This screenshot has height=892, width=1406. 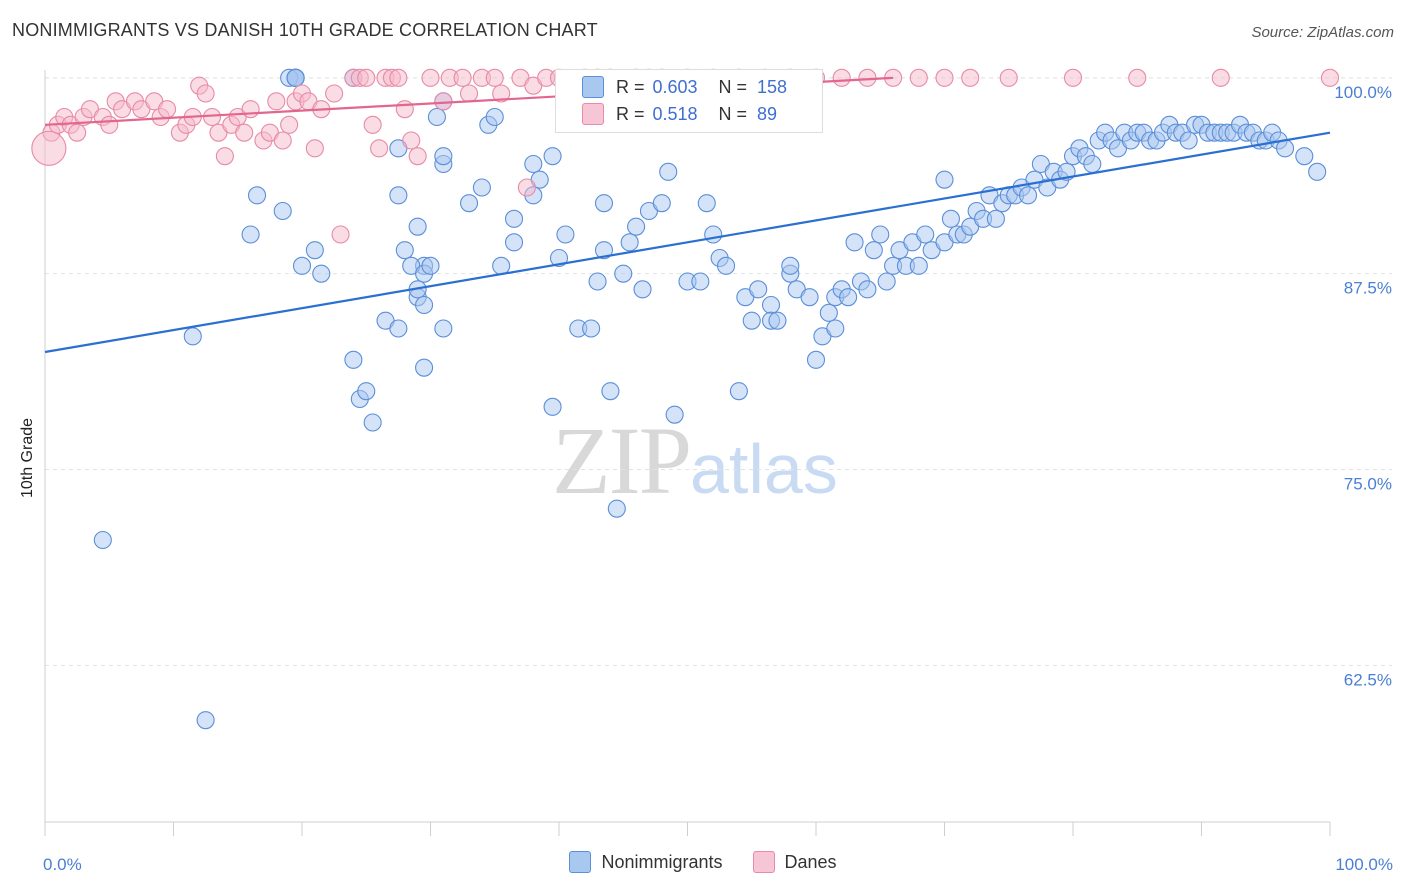 I want to click on series-legend: Nonimmigrants Danes, so click(x=703, y=862).